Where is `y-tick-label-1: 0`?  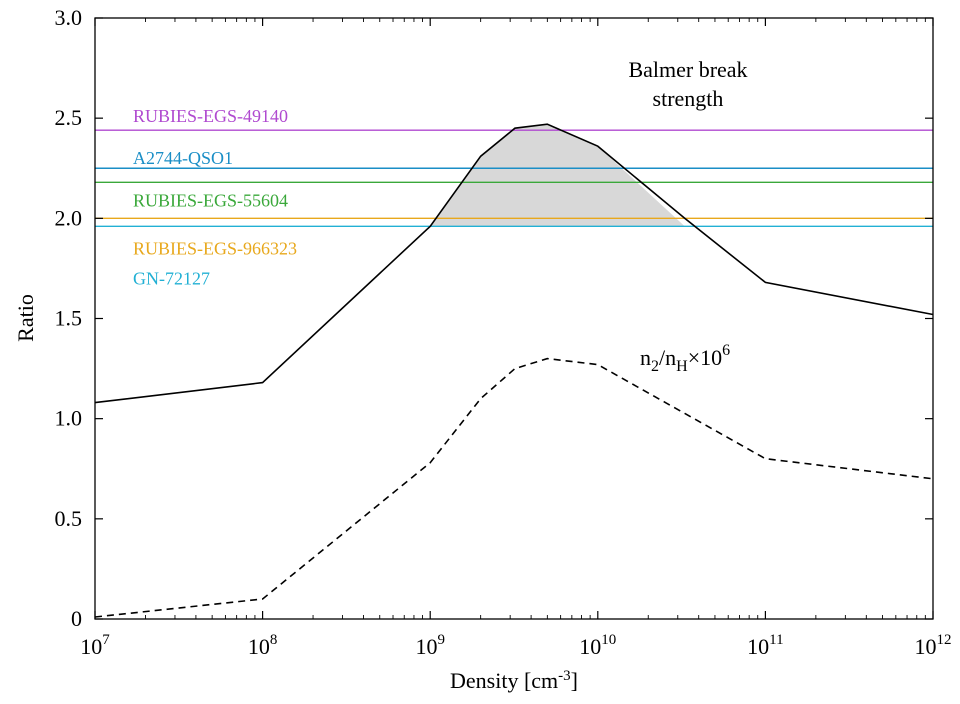
y-tick-label-1: 0 is located at coordinates (76, 618).